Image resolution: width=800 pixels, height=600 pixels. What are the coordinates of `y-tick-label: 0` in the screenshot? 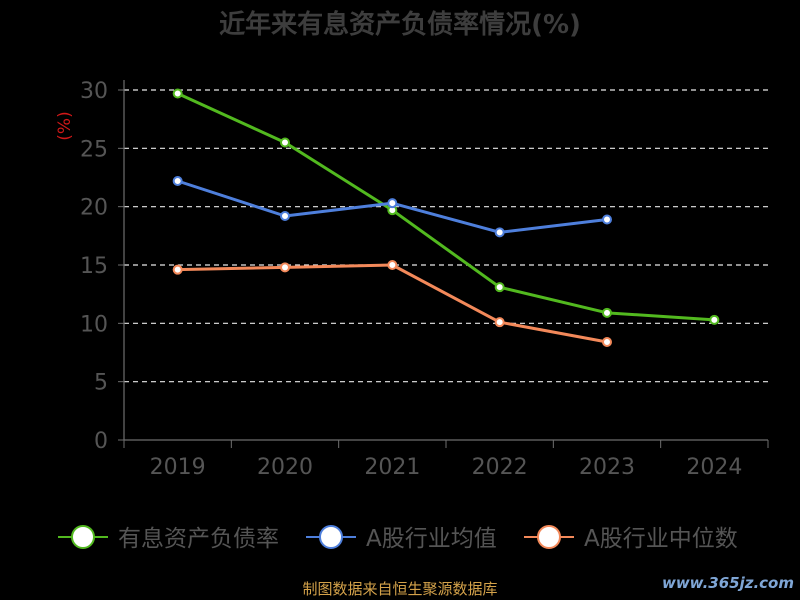 It's located at (101, 441).